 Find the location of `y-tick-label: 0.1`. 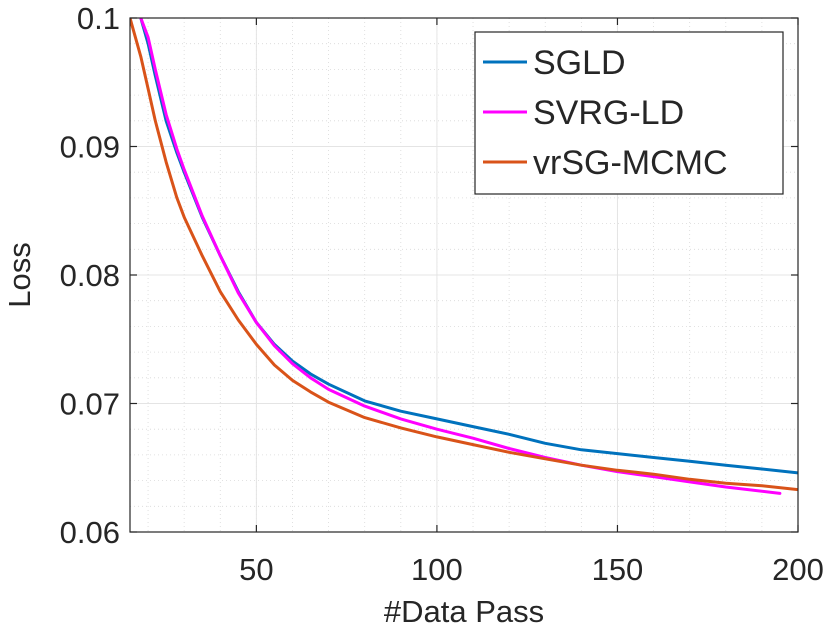

y-tick-label: 0.1 is located at coordinates (98, 18).